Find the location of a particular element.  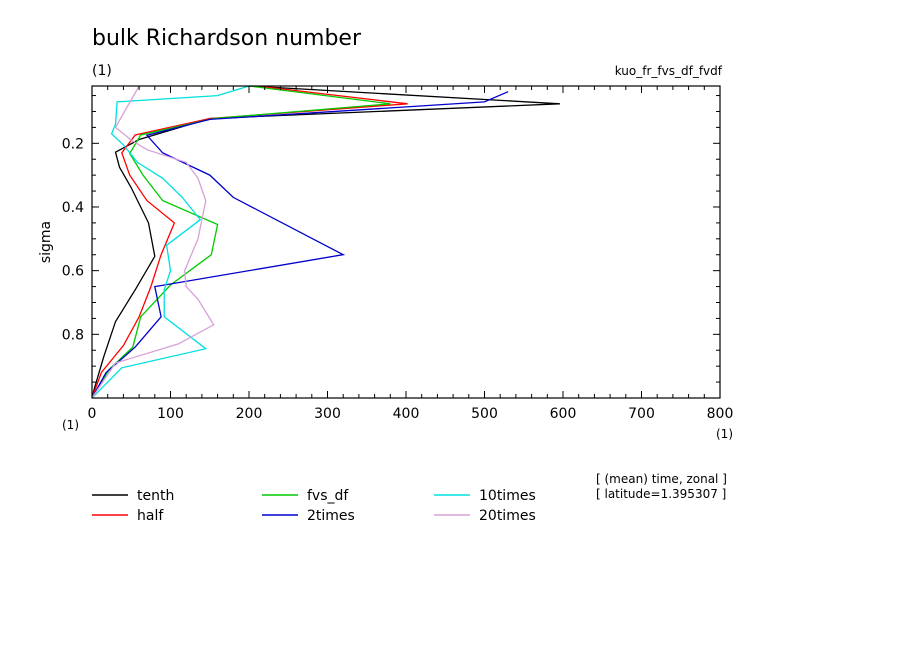

title-unit: (1) is located at coordinates (102, 71).